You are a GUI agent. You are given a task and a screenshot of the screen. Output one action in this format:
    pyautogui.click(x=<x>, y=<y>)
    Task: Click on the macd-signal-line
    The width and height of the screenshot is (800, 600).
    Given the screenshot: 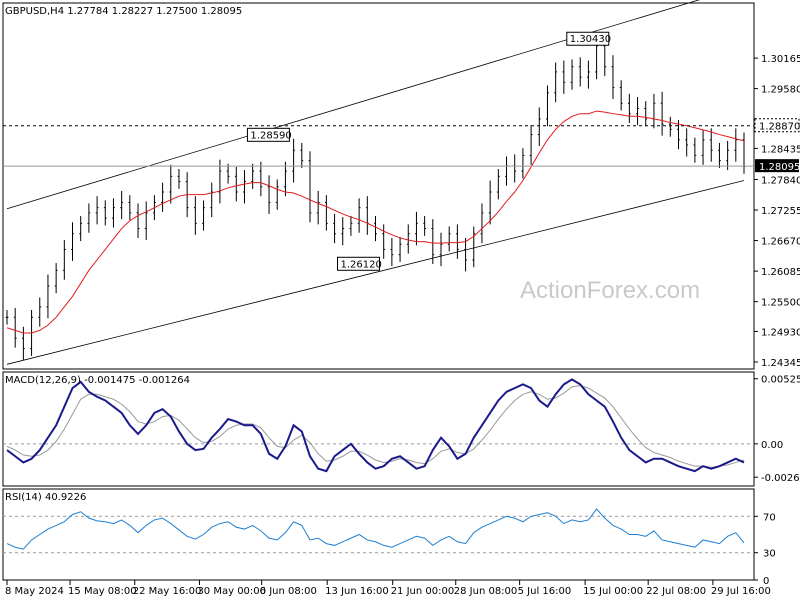 What is the action you would take?
    pyautogui.click(x=375, y=426)
    